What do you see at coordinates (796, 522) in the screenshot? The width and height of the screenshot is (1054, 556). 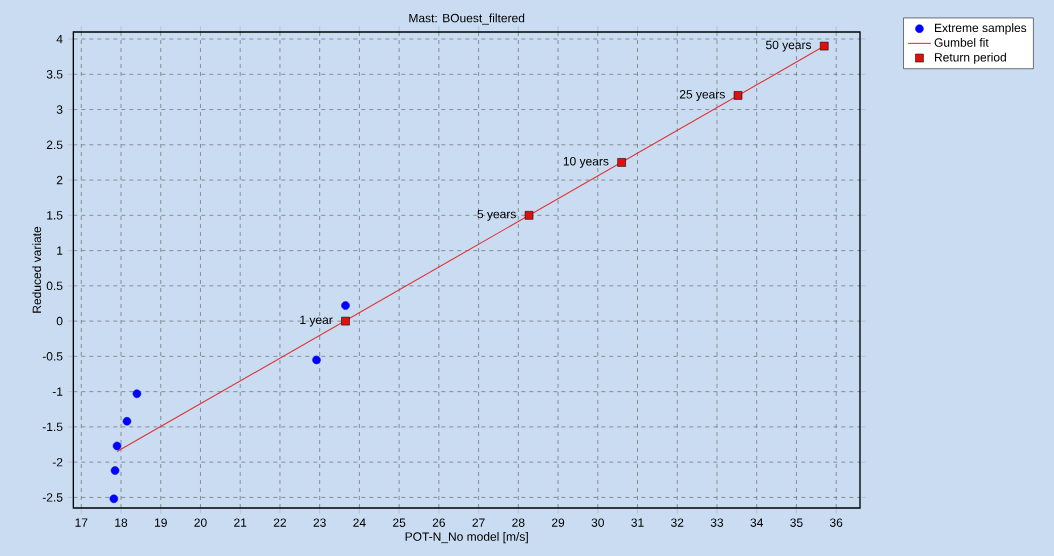 I see `x-tick-label: 35` at bounding box center [796, 522].